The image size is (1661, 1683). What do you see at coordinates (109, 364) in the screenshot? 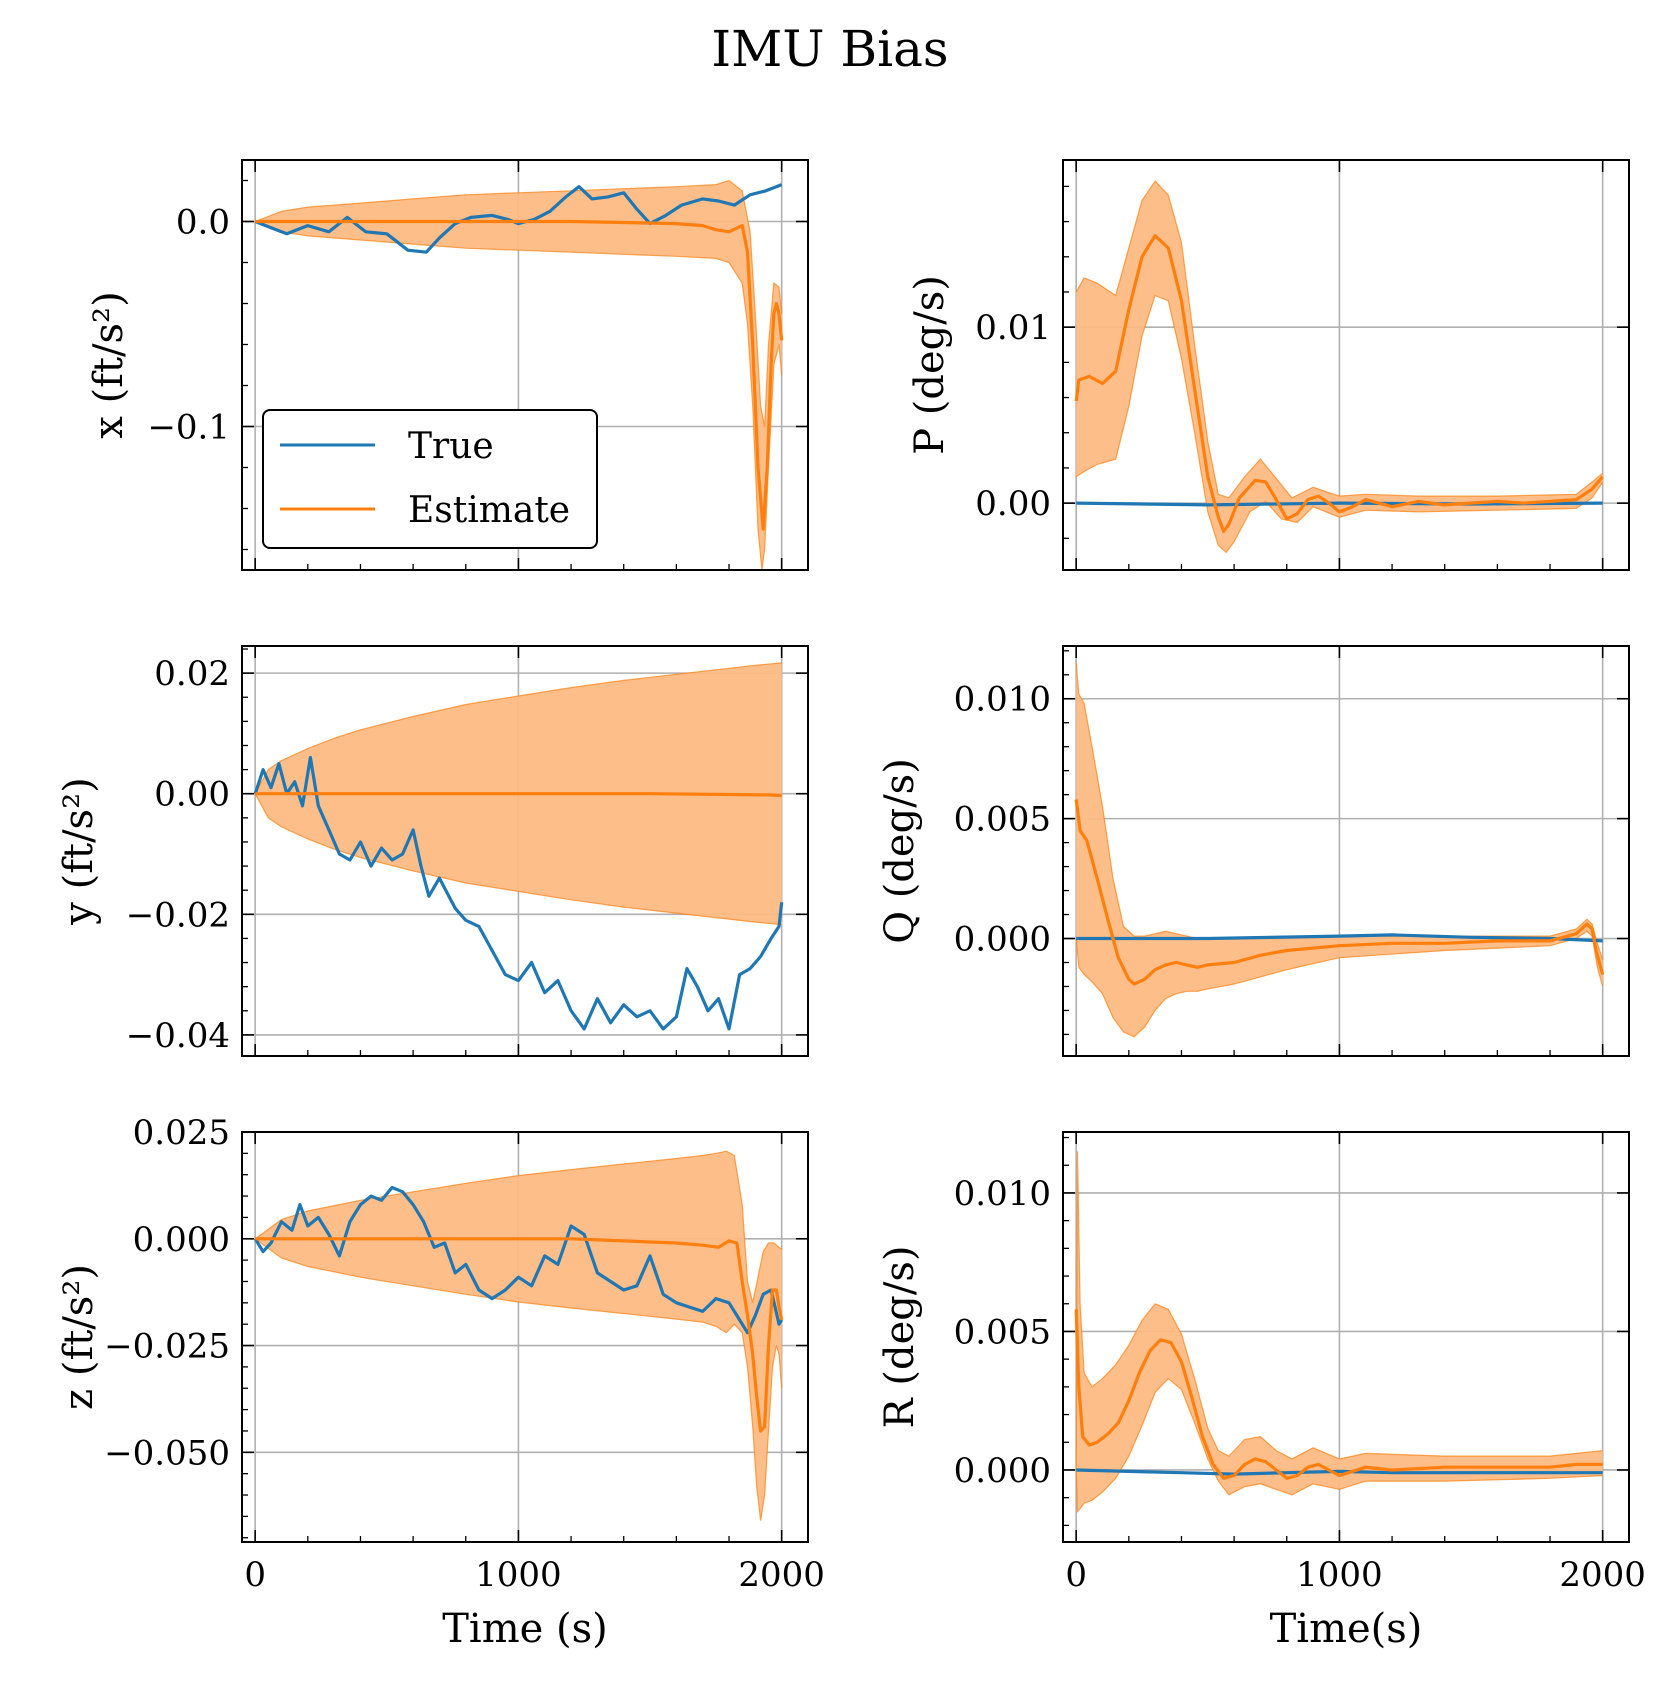
I see `y-axis-label: x (ft/s²)` at bounding box center [109, 364].